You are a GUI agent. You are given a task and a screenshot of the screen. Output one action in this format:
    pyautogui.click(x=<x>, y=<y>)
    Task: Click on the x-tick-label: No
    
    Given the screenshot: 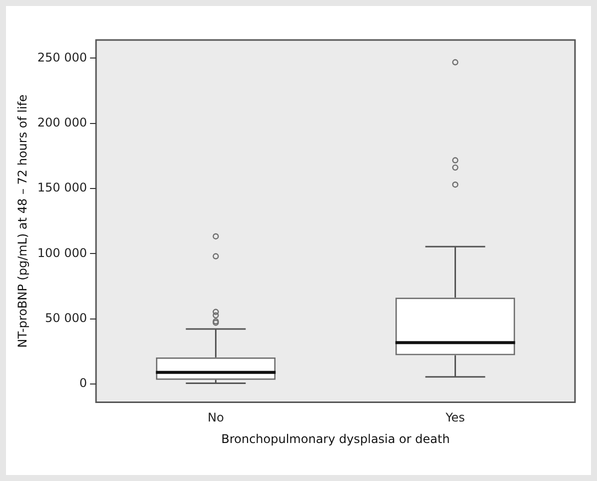 What is the action you would take?
    pyautogui.click(x=216, y=417)
    